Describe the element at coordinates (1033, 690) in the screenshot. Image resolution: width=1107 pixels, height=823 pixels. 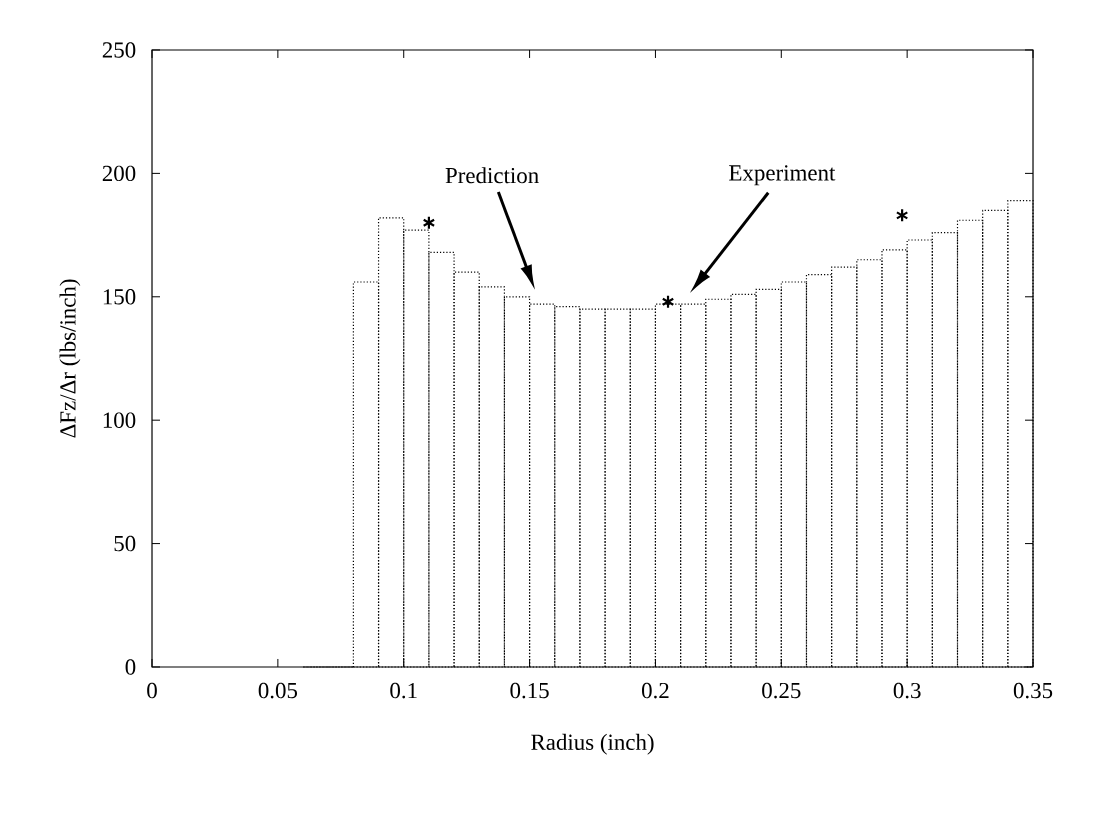
I see `x-tick-label: 0.35` at that location.